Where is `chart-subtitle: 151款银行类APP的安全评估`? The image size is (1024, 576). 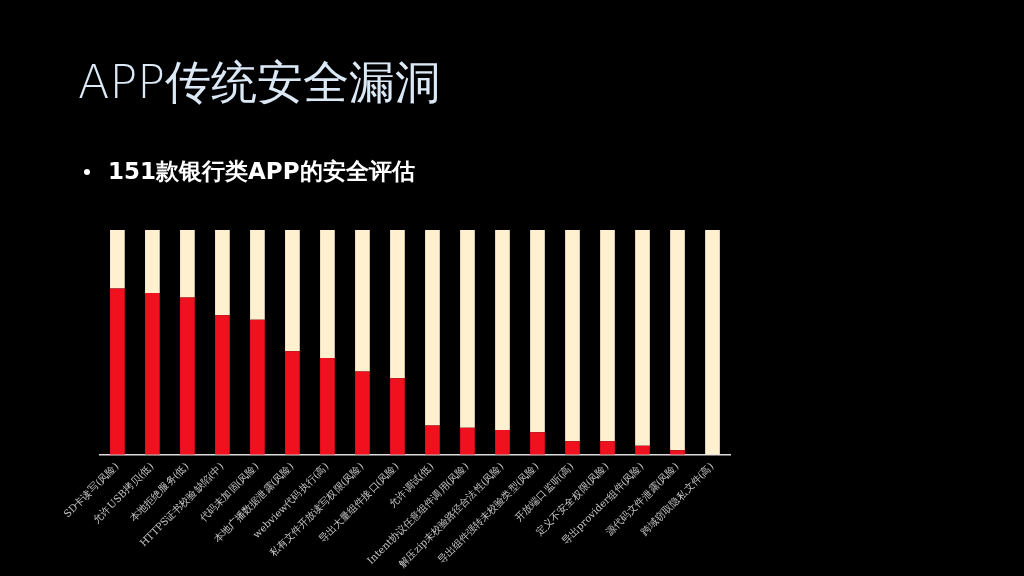
chart-subtitle: 151款银行类APP的安全评估 is located at coordinates (261, 171).